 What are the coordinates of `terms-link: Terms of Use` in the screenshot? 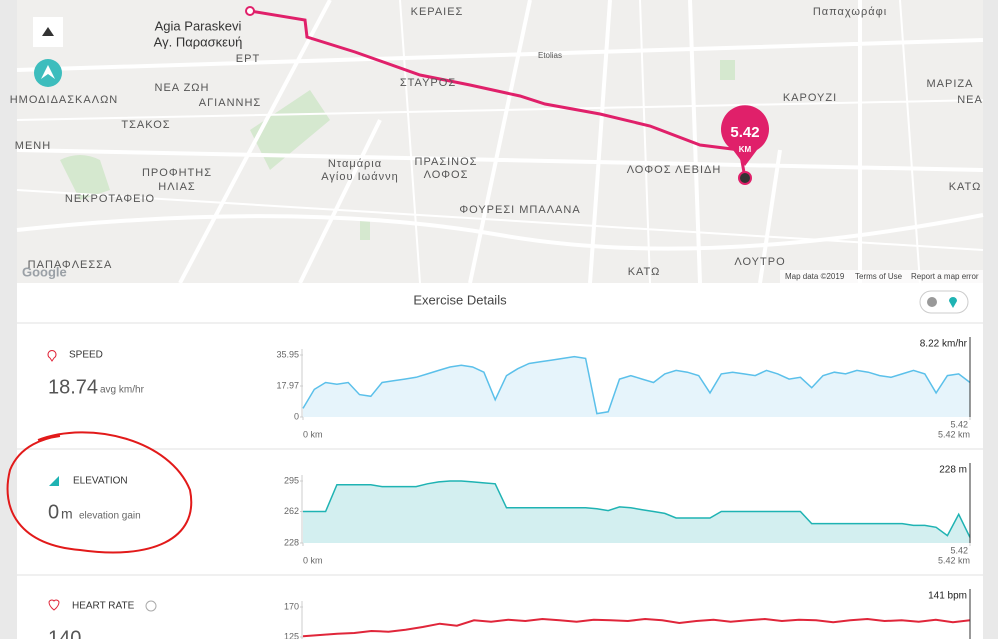 It's located at (879, 276).